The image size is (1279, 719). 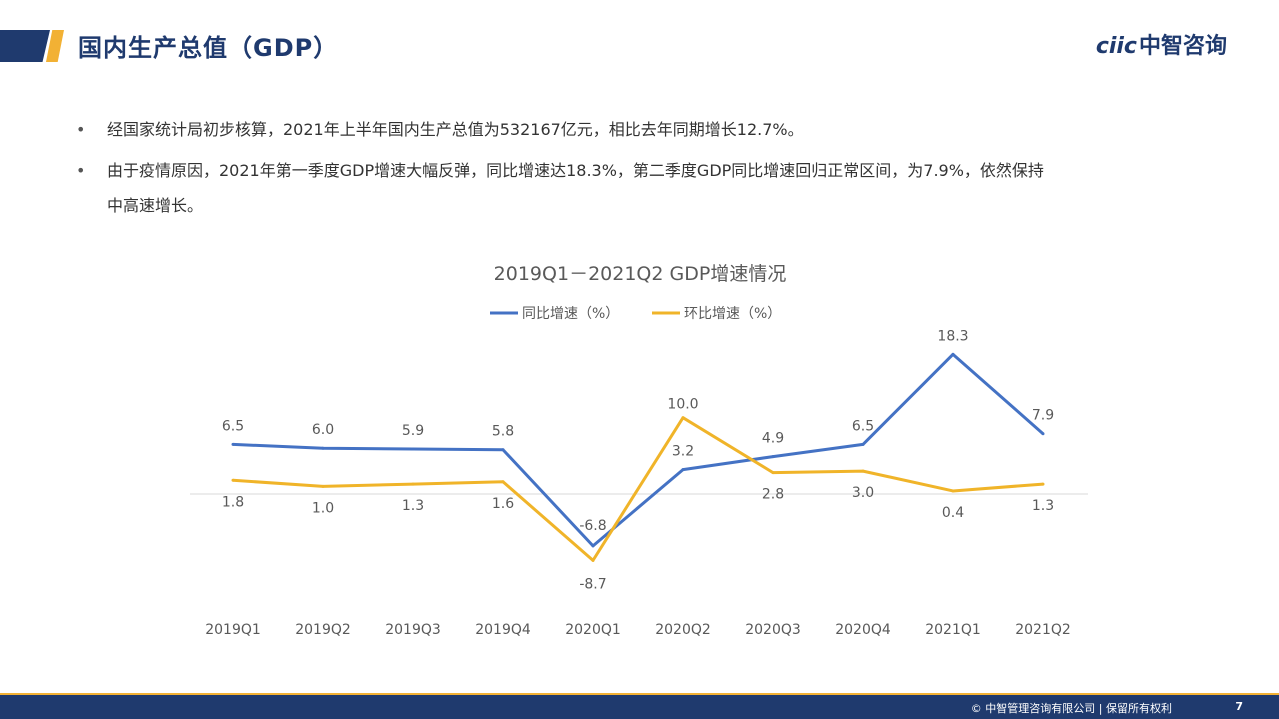 I want to click on data-label: -8.7, so click(x=592, y=584).